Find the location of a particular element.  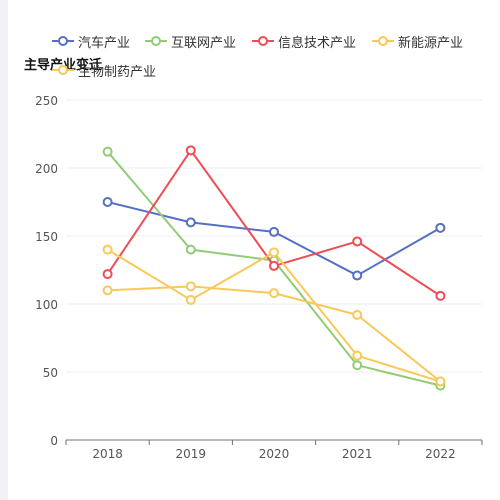

legend-label: 新能源产业 is located at coordinates (431, 43).